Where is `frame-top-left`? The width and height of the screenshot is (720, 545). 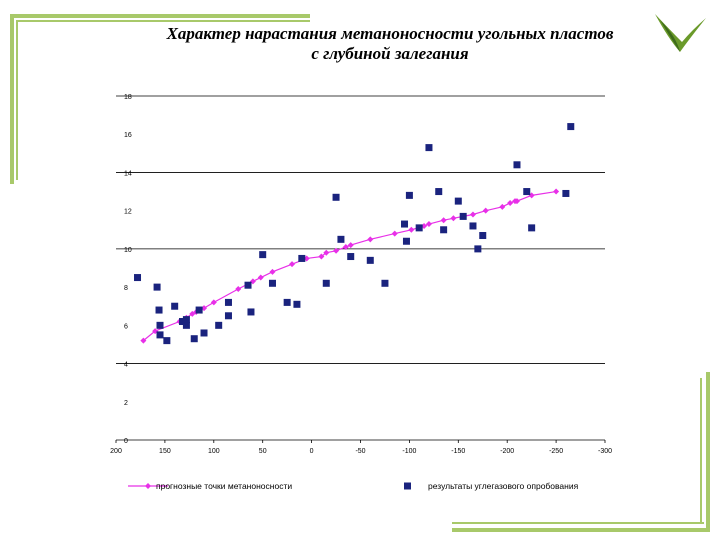 frame-top-left is located at coordinates (160, 99).